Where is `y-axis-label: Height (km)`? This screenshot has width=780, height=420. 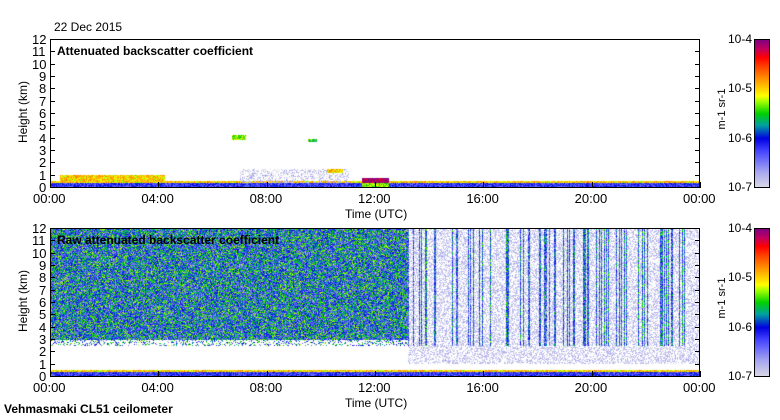 y-axis-label: Height (km) is located at coordinates (23, 301).